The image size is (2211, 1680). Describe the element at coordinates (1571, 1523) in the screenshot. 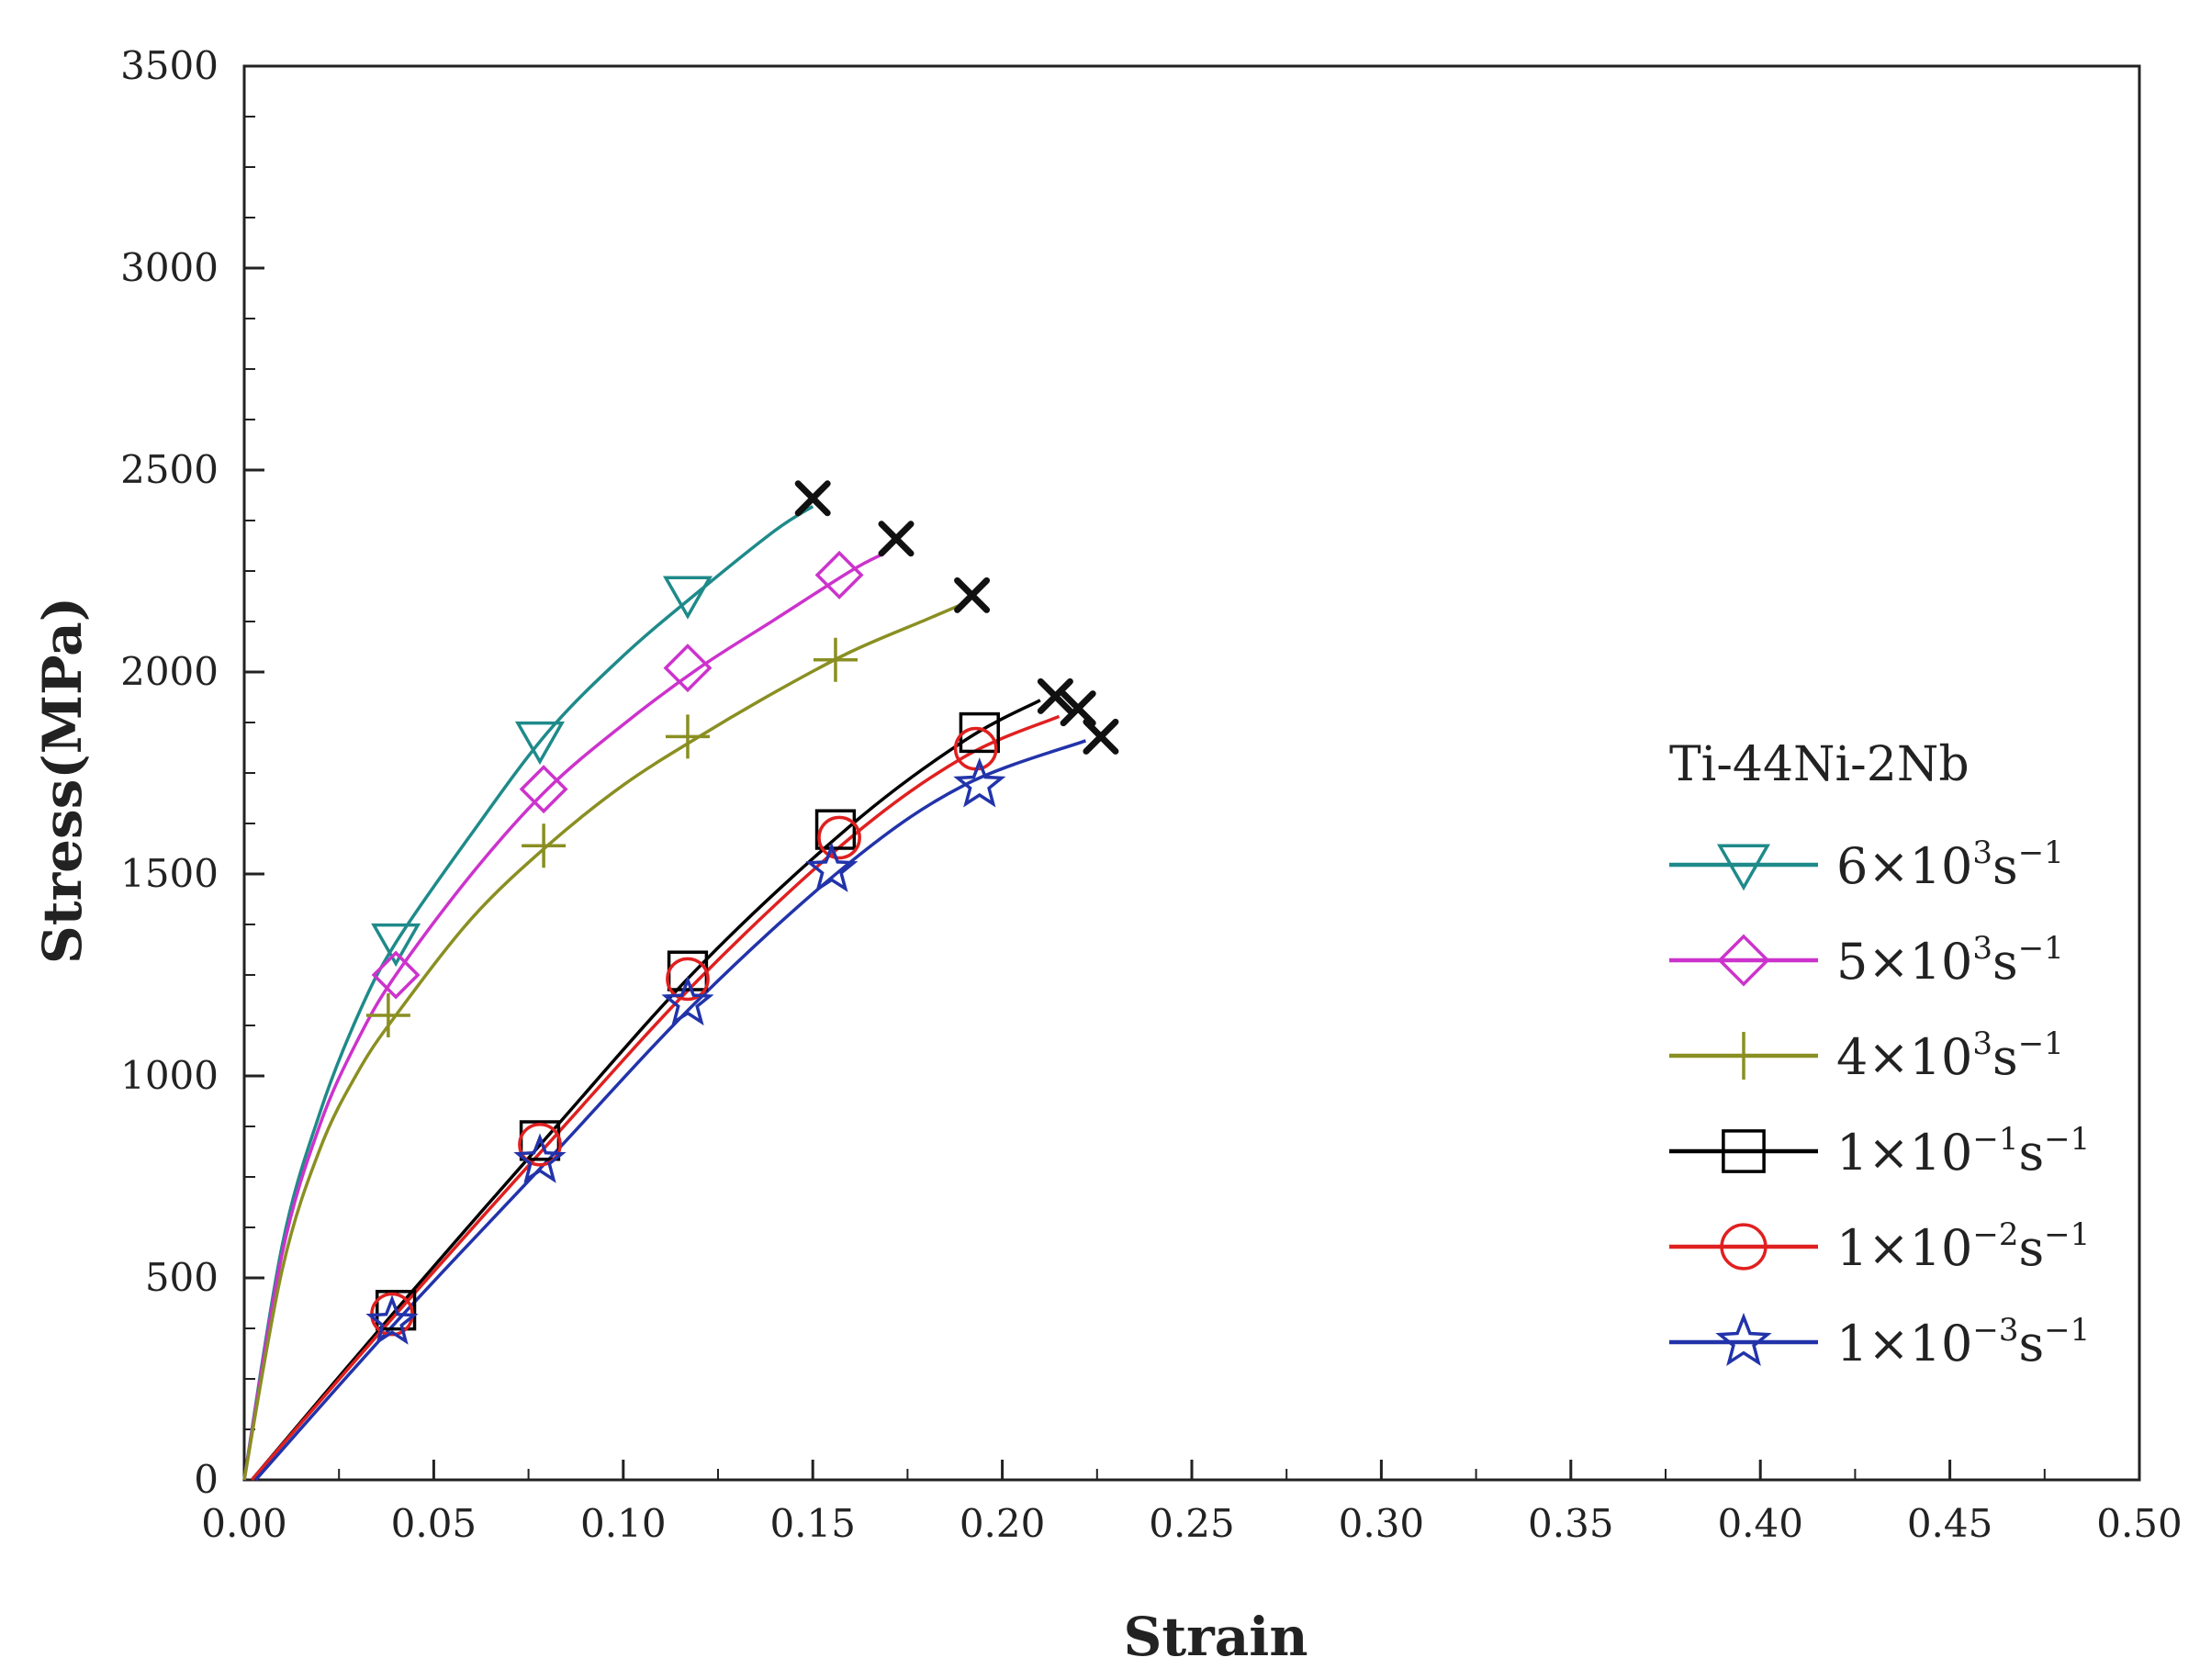

I see `x-tick-label: 0.35` at that location.